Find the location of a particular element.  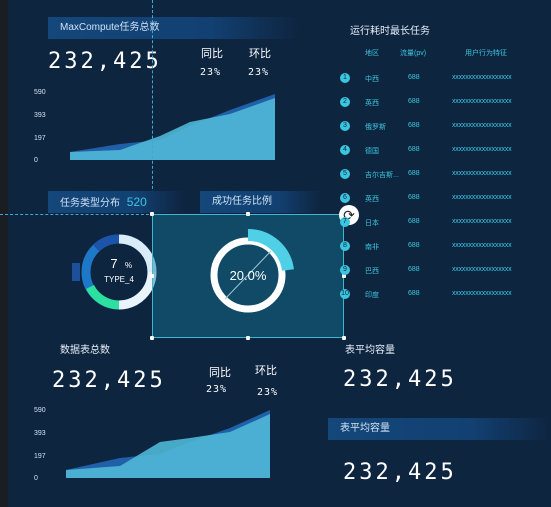

donut-type-label: TYPE_4 is located at coordinates (119, 279).